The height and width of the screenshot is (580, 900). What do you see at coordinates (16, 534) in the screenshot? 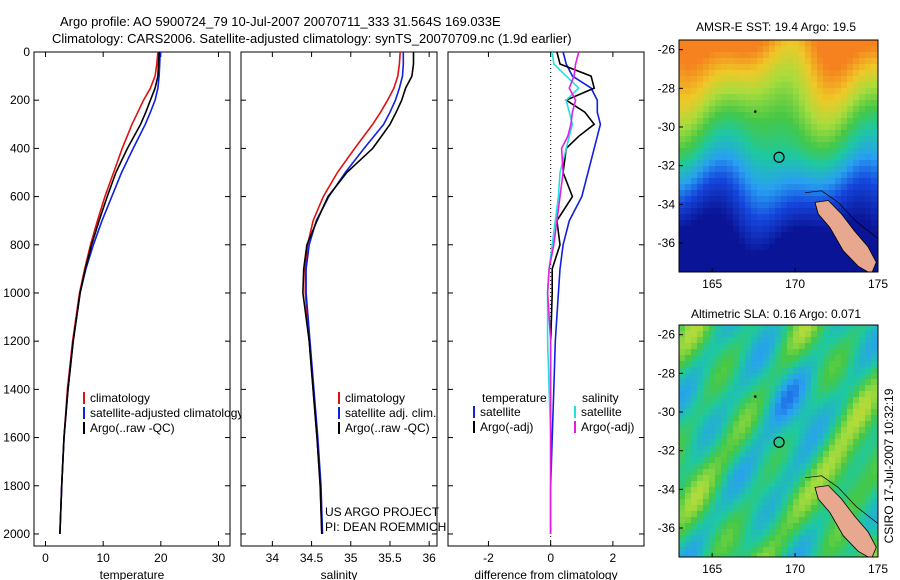
I see `y-tick-label: 2000` at bounding box center [16, 534].